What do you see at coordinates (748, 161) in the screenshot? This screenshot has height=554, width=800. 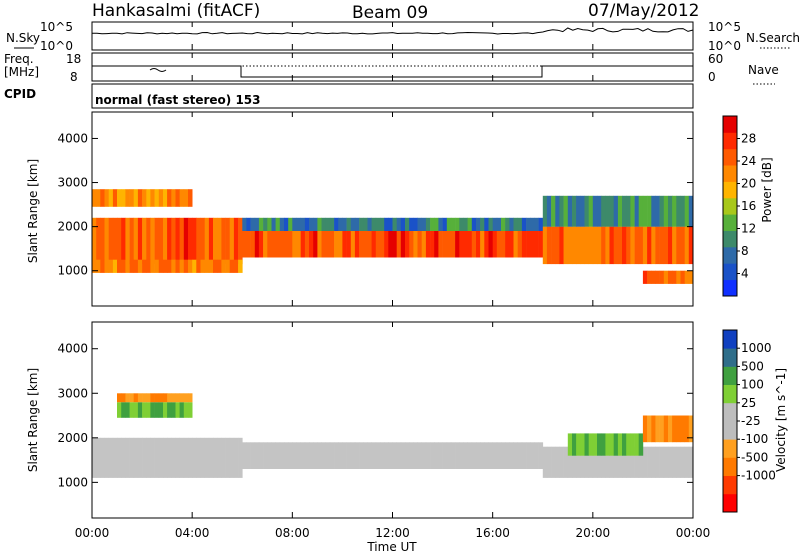 I see `colorbar-tick-label: 24` at bounding box center [748, 161].